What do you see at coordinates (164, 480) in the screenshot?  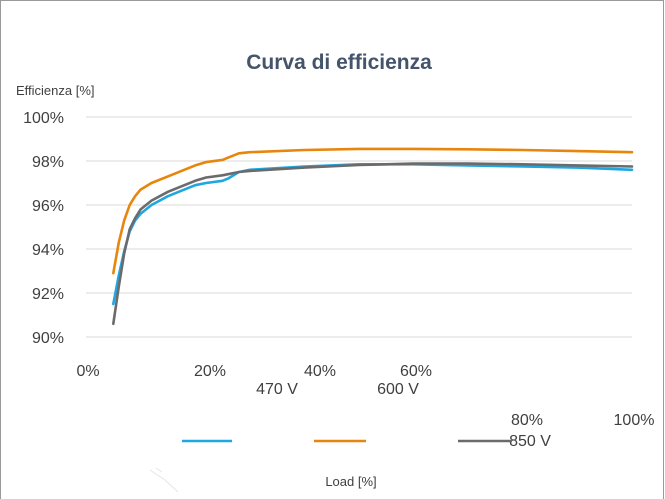 I see `watermark` at bounding box center [164, 480].